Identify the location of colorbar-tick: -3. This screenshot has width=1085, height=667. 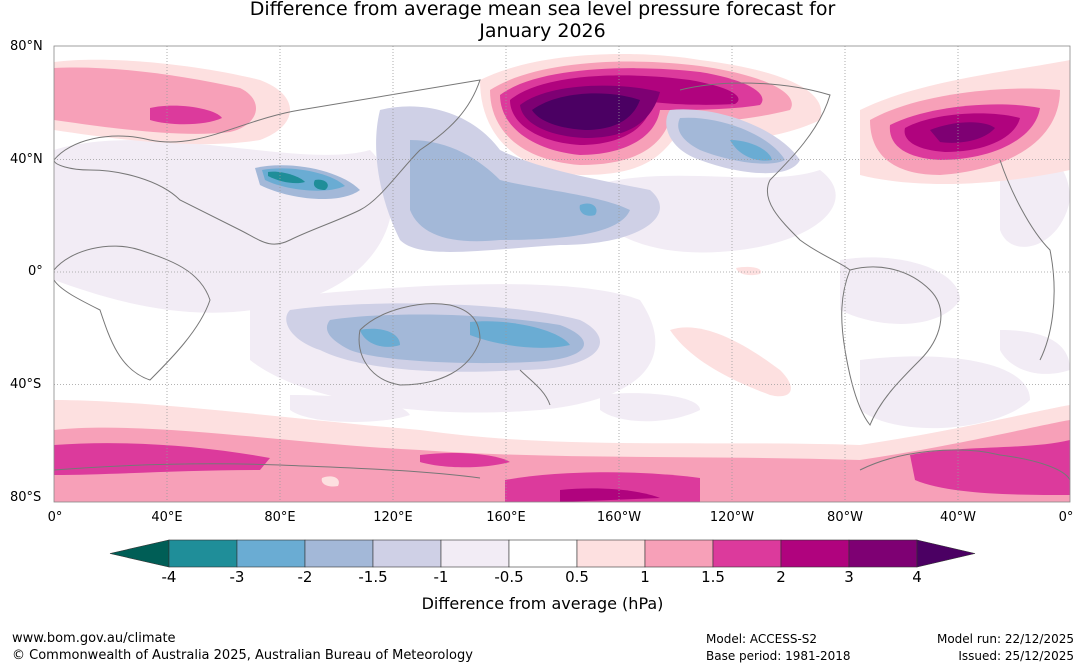
(237, 577).